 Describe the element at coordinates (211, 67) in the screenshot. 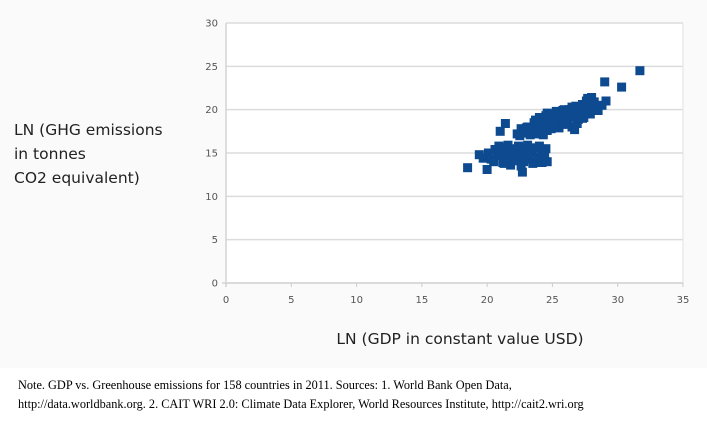

I see `y-tick-label: 25` at that location.